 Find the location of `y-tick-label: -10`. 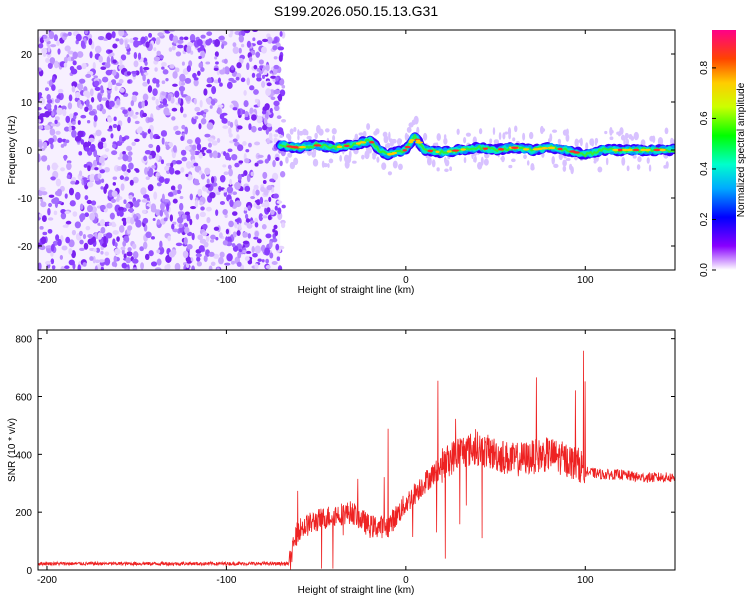

y-tick-label: -10 is located at coordinates (25, 199).